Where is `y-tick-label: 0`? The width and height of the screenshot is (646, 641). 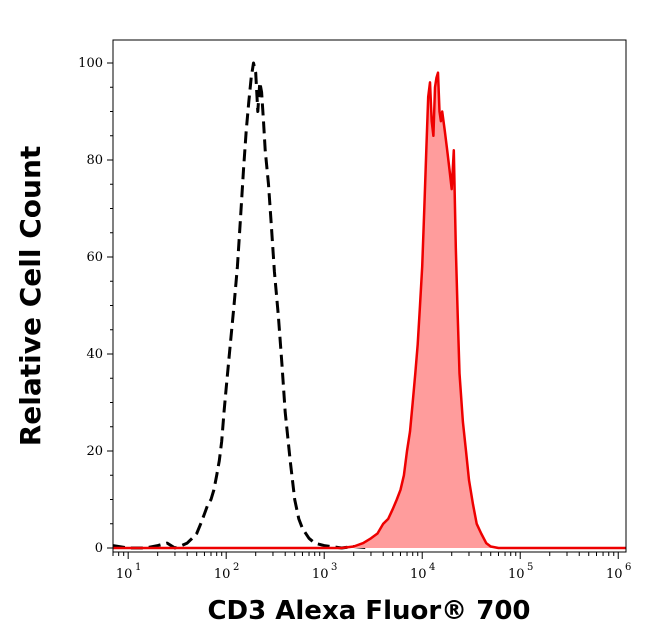 y-tick-label: 0 is located at coordinates (99, 548).